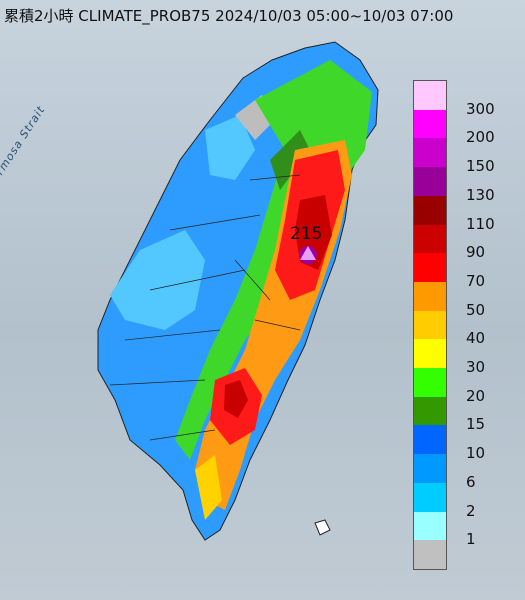 The height and width of the screenshot is (600, 525). Describe the element at coordinates (476, 395) in the screenshot. I see `legend-tick-label: 20` at that location.